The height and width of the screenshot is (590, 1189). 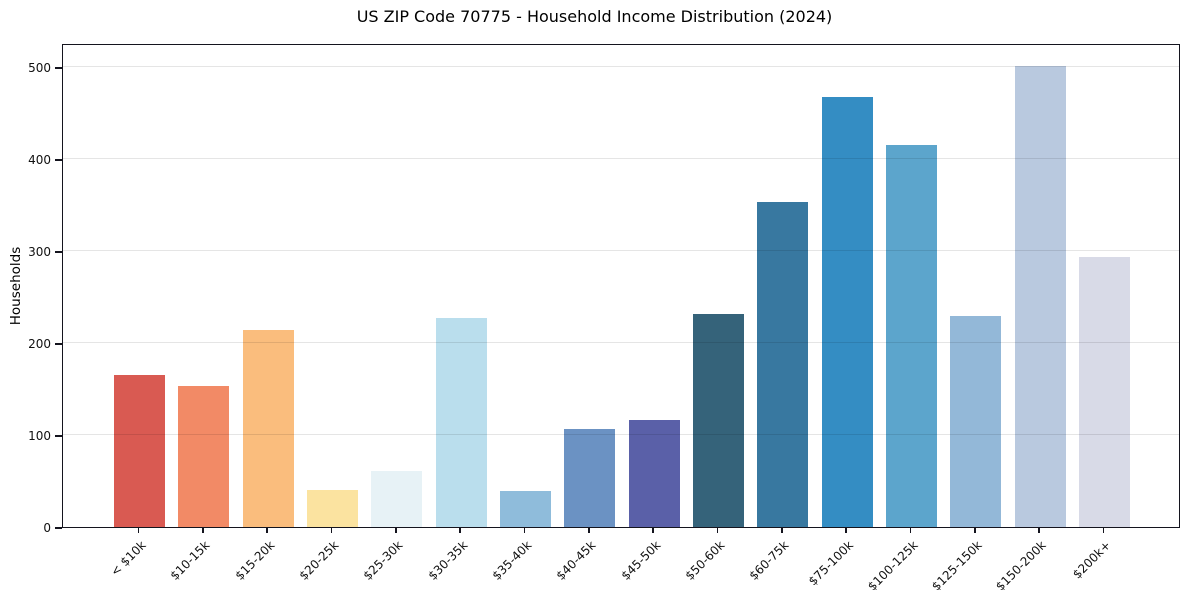 I want to click on bar-$75-100k, so click(x=847, y=312).